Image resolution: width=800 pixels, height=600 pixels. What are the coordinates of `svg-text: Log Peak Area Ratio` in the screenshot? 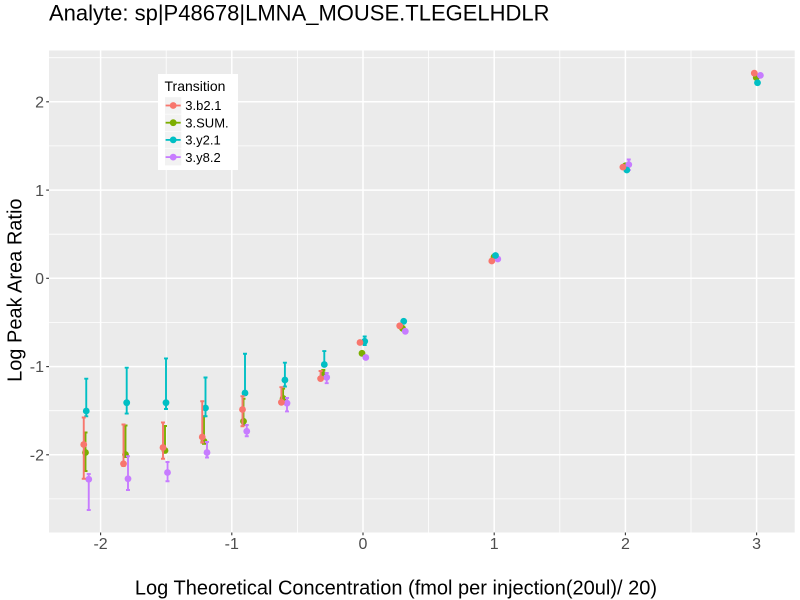 It's located at (15, 289).